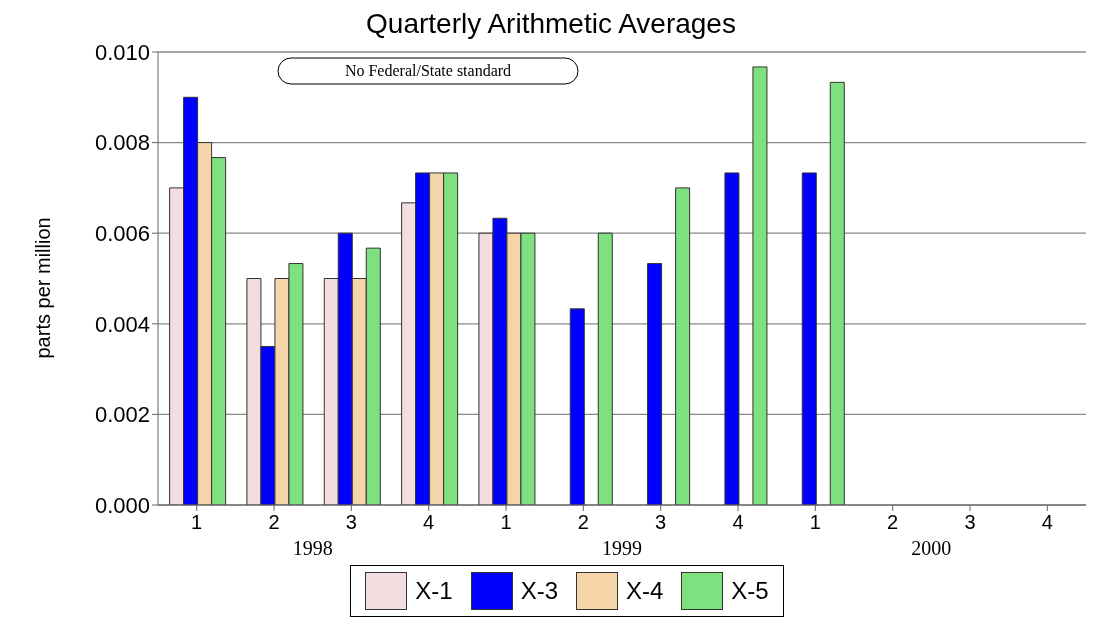  Describe the element at coordinates (538, 591) in the screenshot. I see `legend-label: X-3` at that location.